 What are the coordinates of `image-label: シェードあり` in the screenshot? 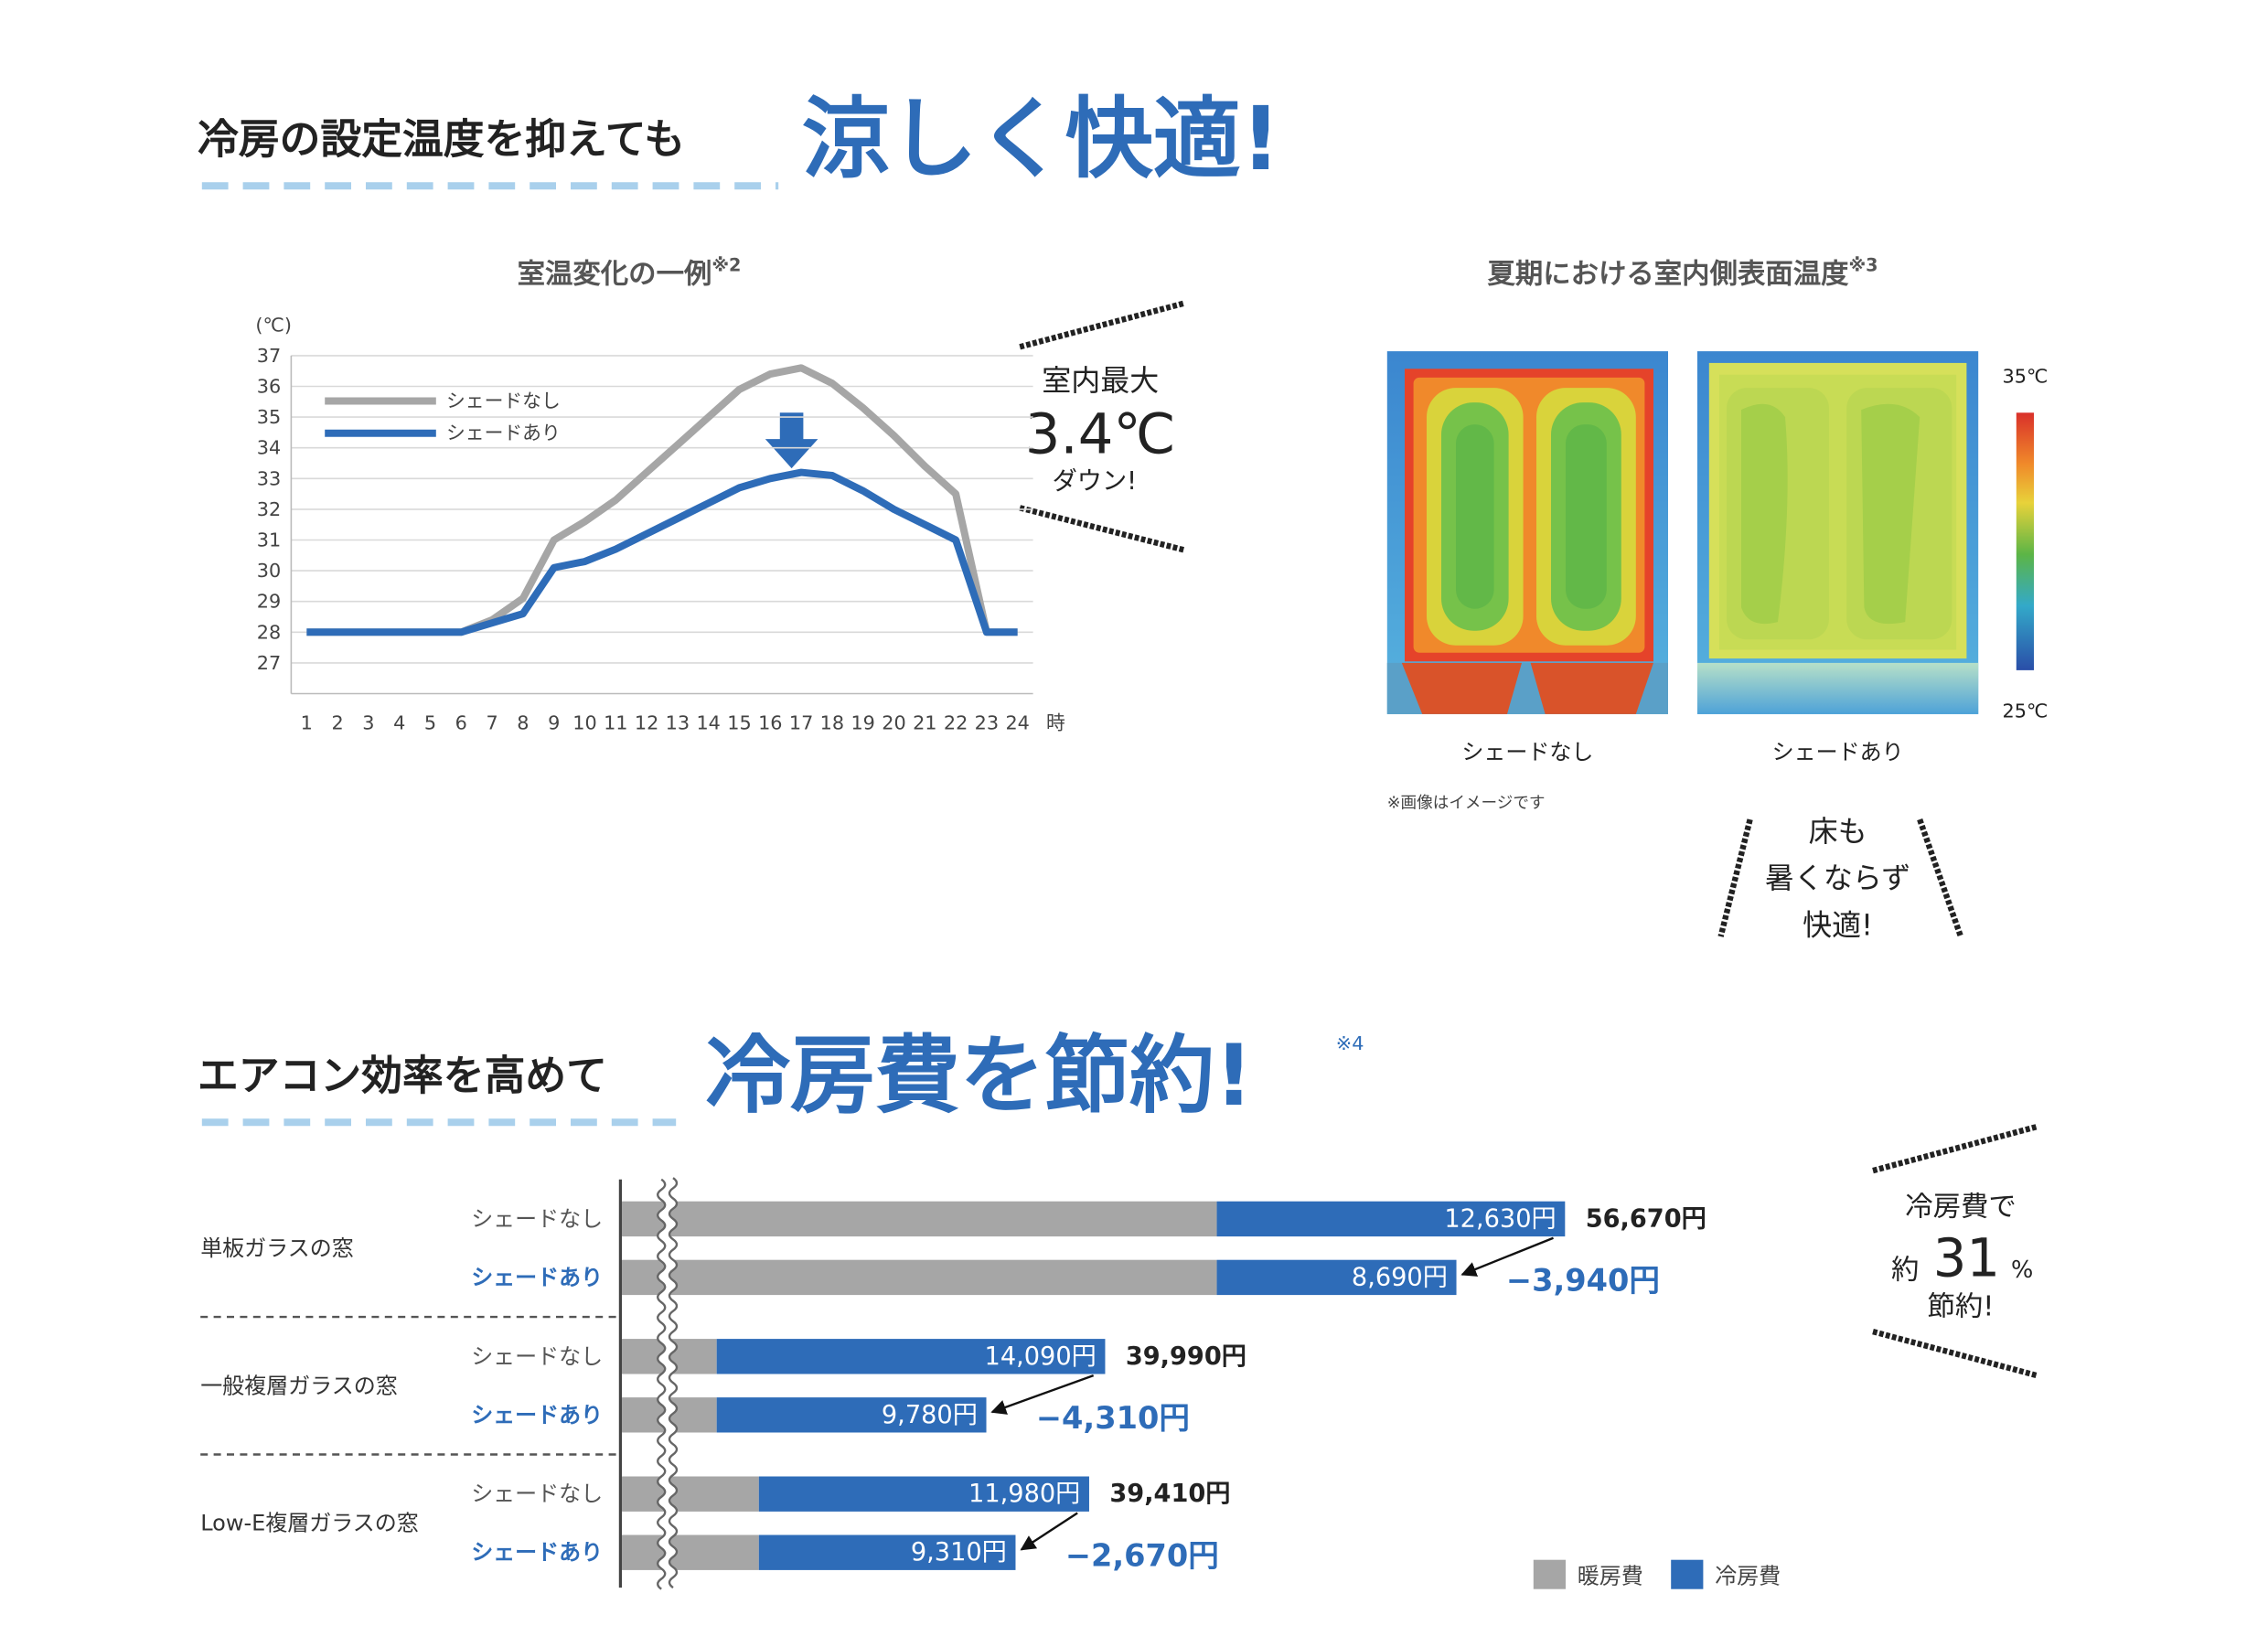 It's located at (1838, 752).